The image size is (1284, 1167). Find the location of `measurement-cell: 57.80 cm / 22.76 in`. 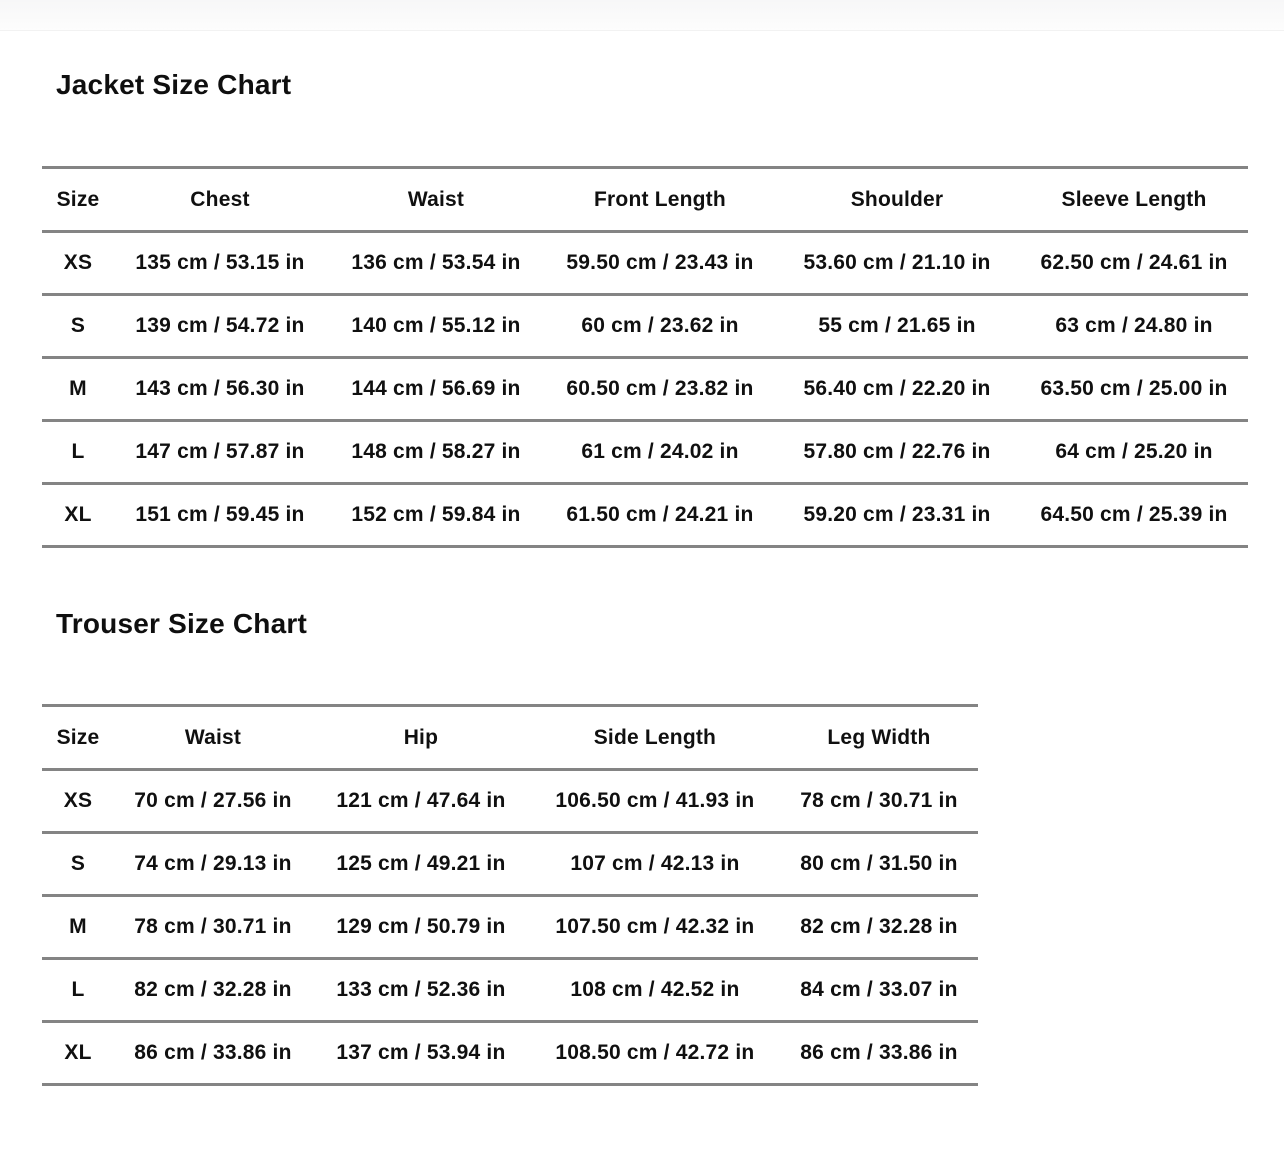

measurement-cell: 57.80 cm / 22.76 in is located at coordinates (897, 451).